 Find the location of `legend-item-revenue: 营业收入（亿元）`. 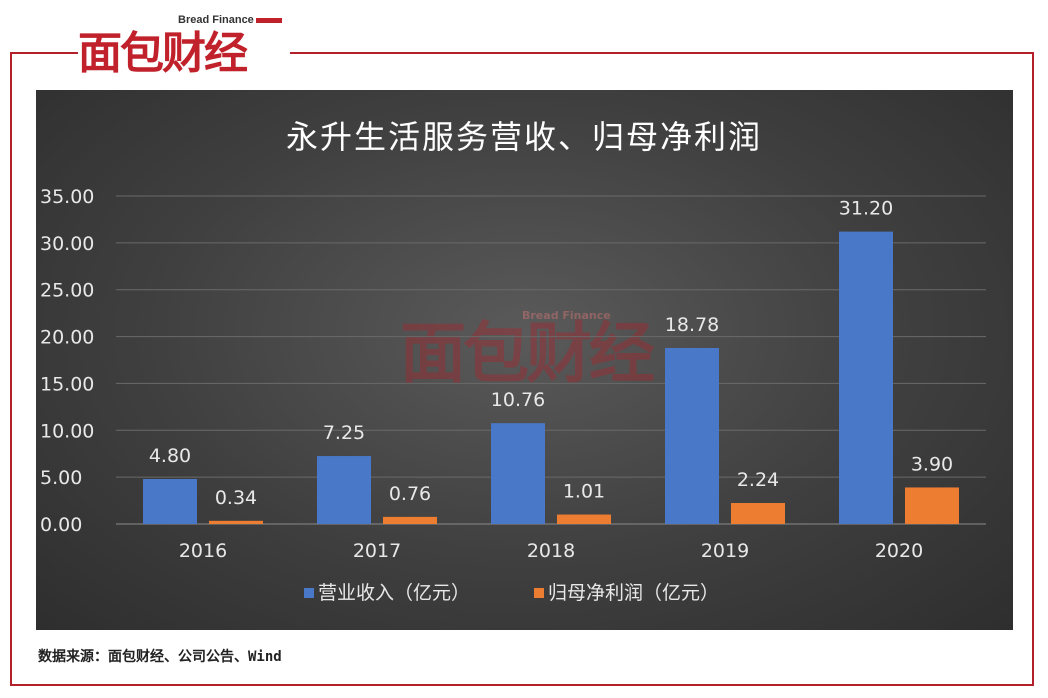

legend-item-revenue: 营业收入（亿元） is located at coordinates (387, 593).